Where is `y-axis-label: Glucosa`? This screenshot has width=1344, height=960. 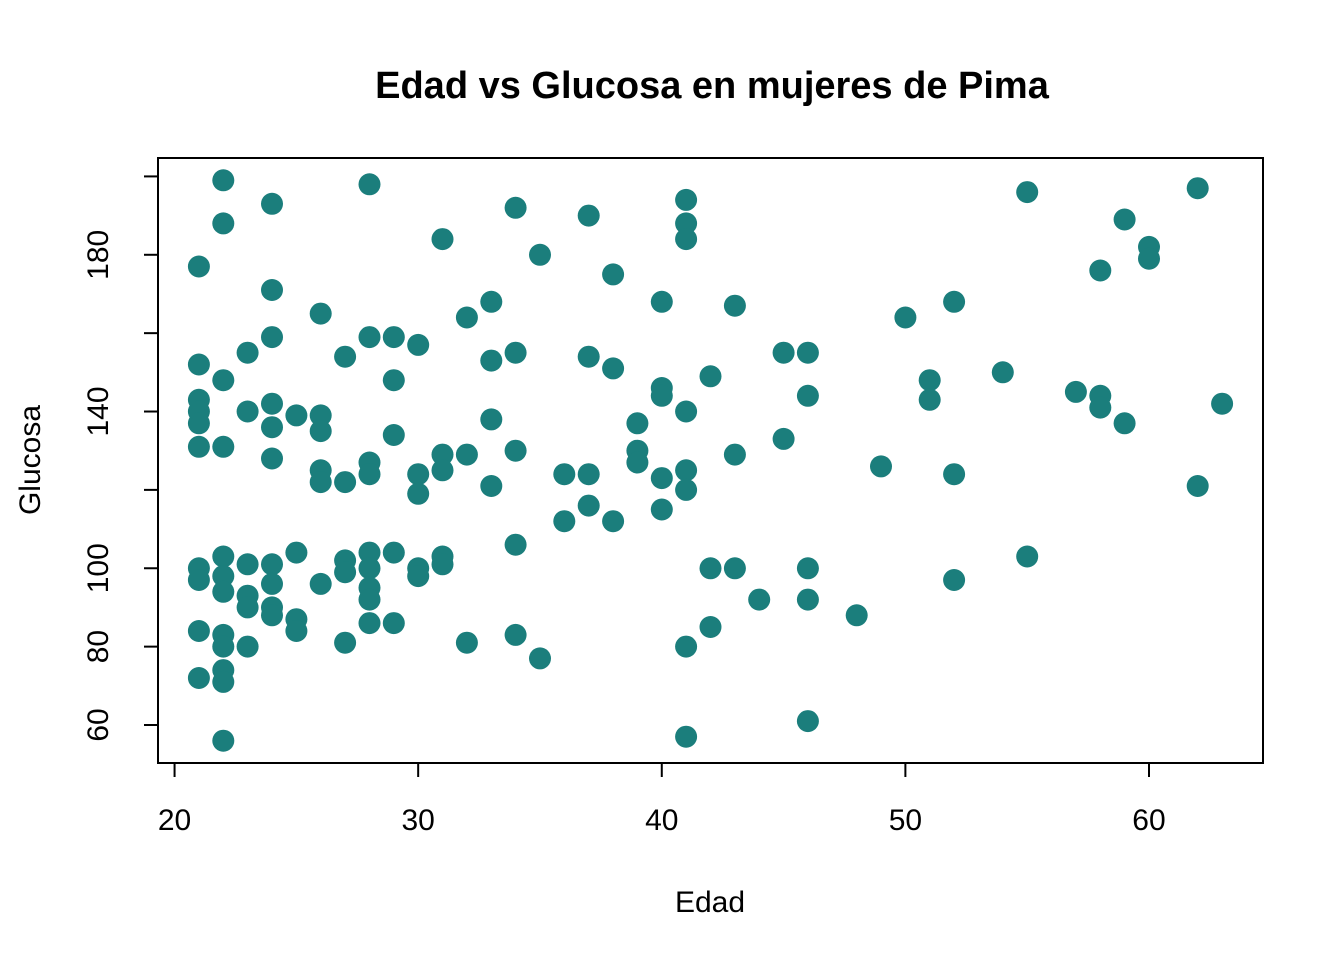 y-axis-label: Glucosa is located at coordinates (30, 460).